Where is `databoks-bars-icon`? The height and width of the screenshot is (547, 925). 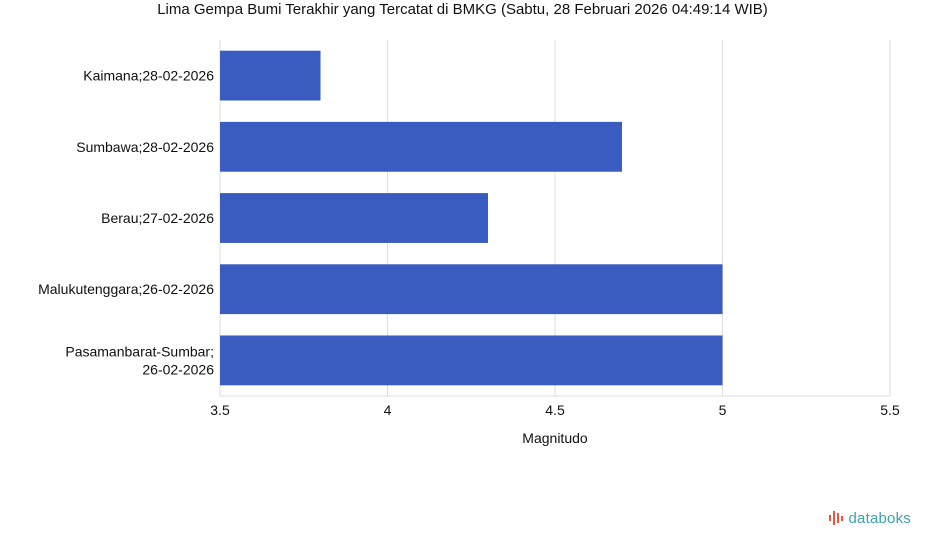 databoks-bars-icon is located at coordinates (835, 518).